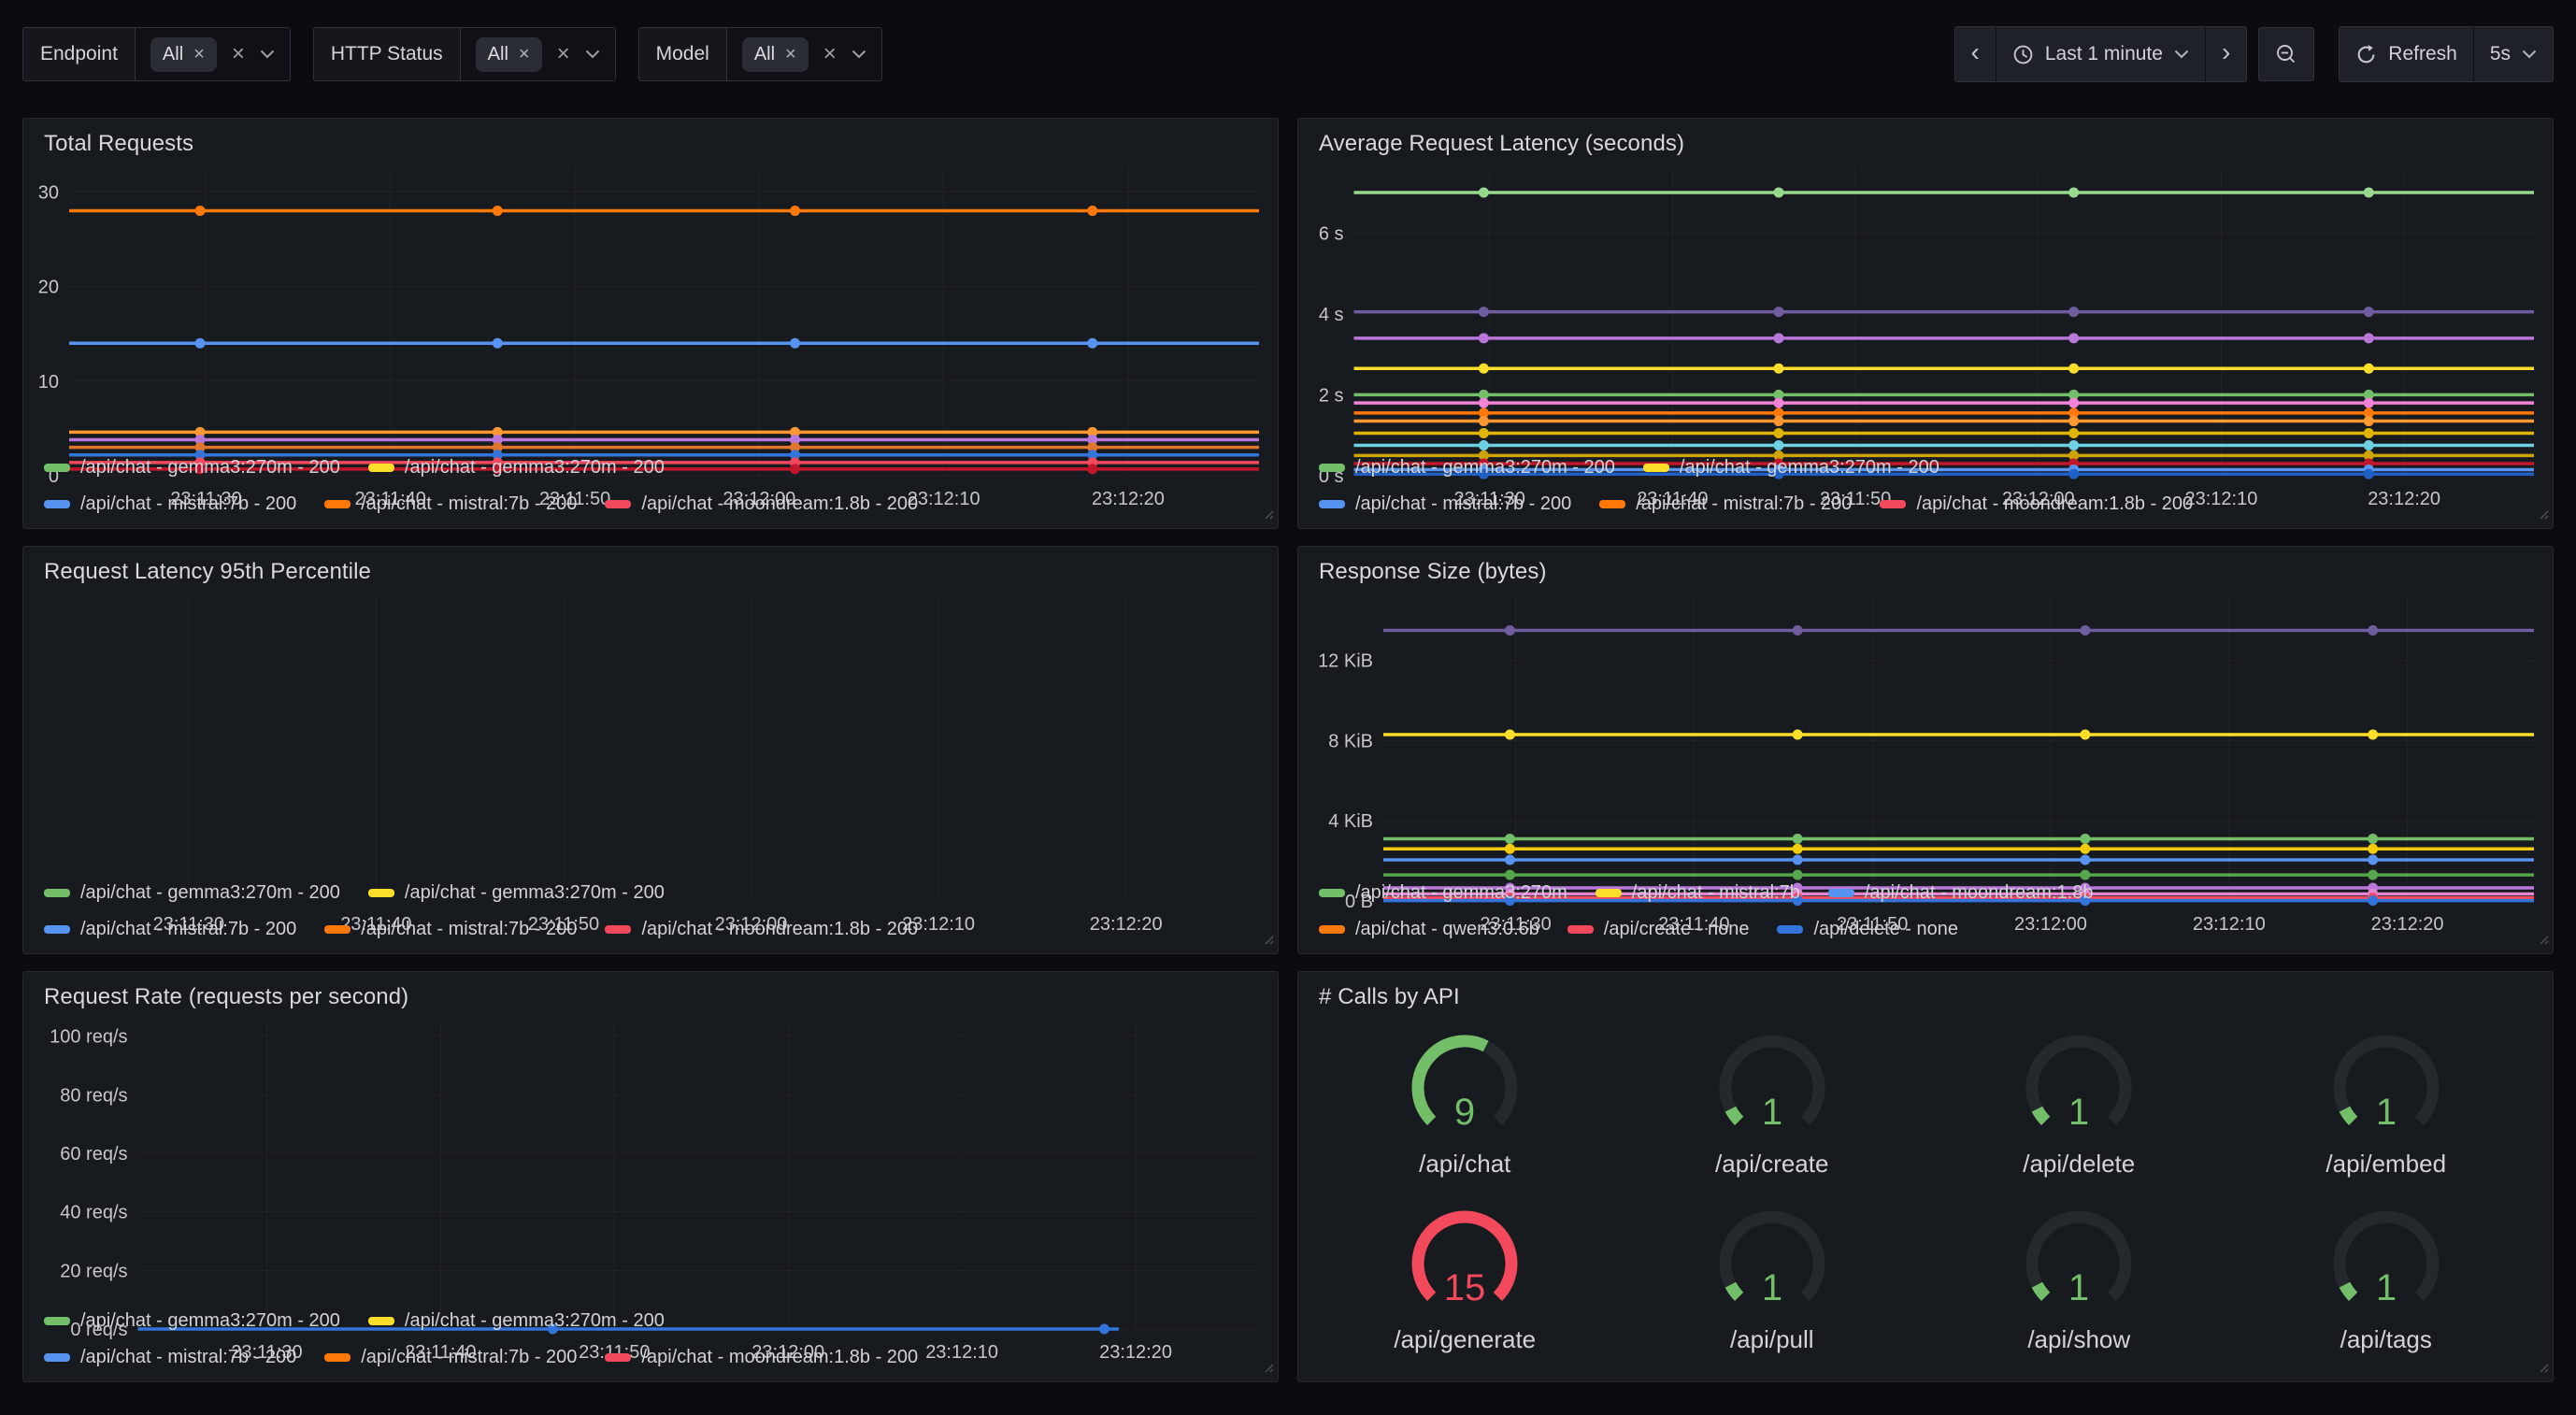  I want to click on svg-text: 23:12:10, so click(2221, 499).